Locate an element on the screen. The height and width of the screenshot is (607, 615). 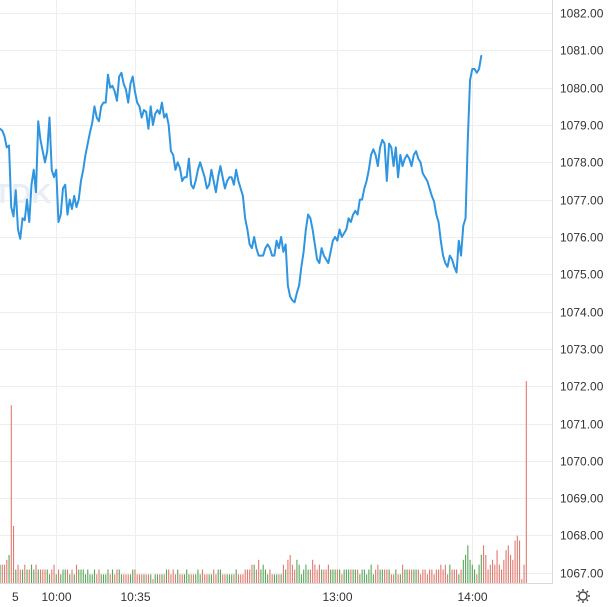
x-axis-ticks: 5 10:00 10:35 13:00 14:00 is located at coordinates (250, 597).